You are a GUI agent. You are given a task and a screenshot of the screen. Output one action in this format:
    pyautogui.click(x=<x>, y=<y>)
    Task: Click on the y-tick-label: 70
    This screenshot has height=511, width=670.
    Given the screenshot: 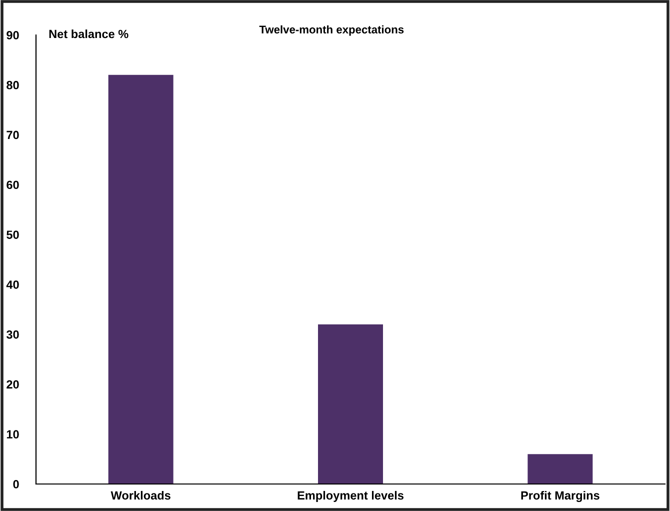 What is the action you would take?
    pyautogui.click(x=12, y=135)
    